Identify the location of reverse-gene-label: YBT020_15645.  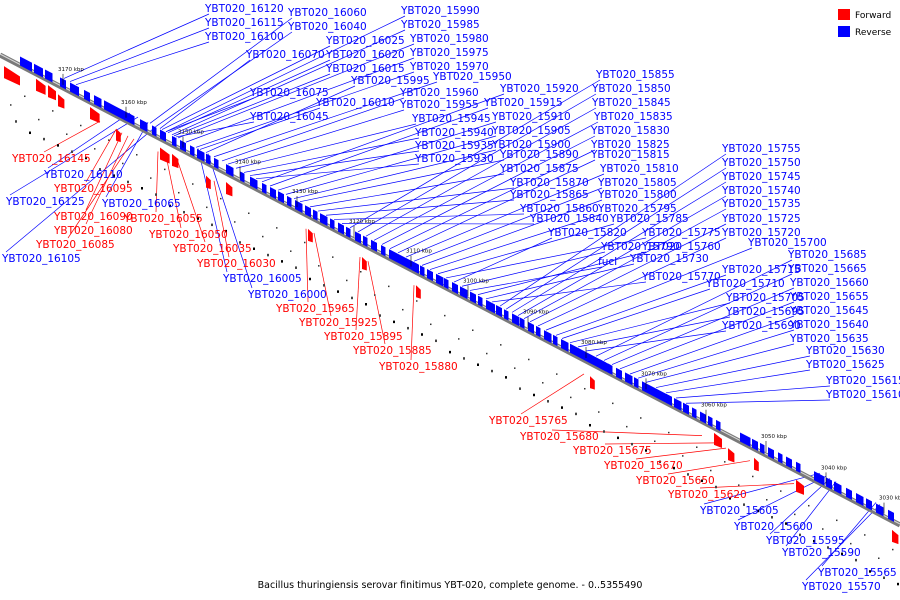
(829, 311).